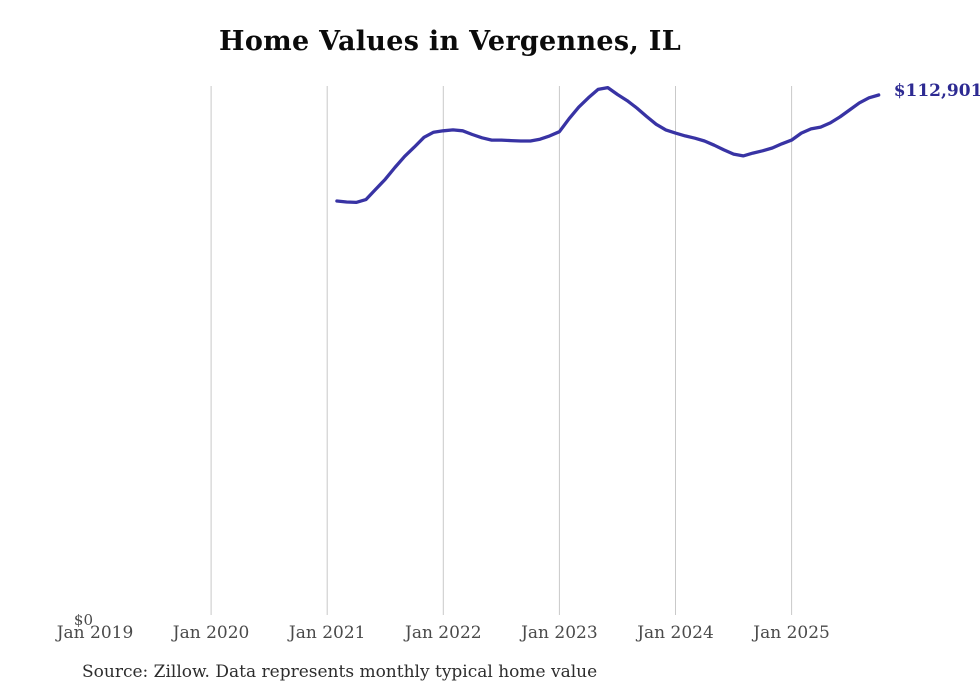 This screenshot has width=980, height=699. I want to click on x-axis-tick-label: Jan 2021, so click(327, 633).